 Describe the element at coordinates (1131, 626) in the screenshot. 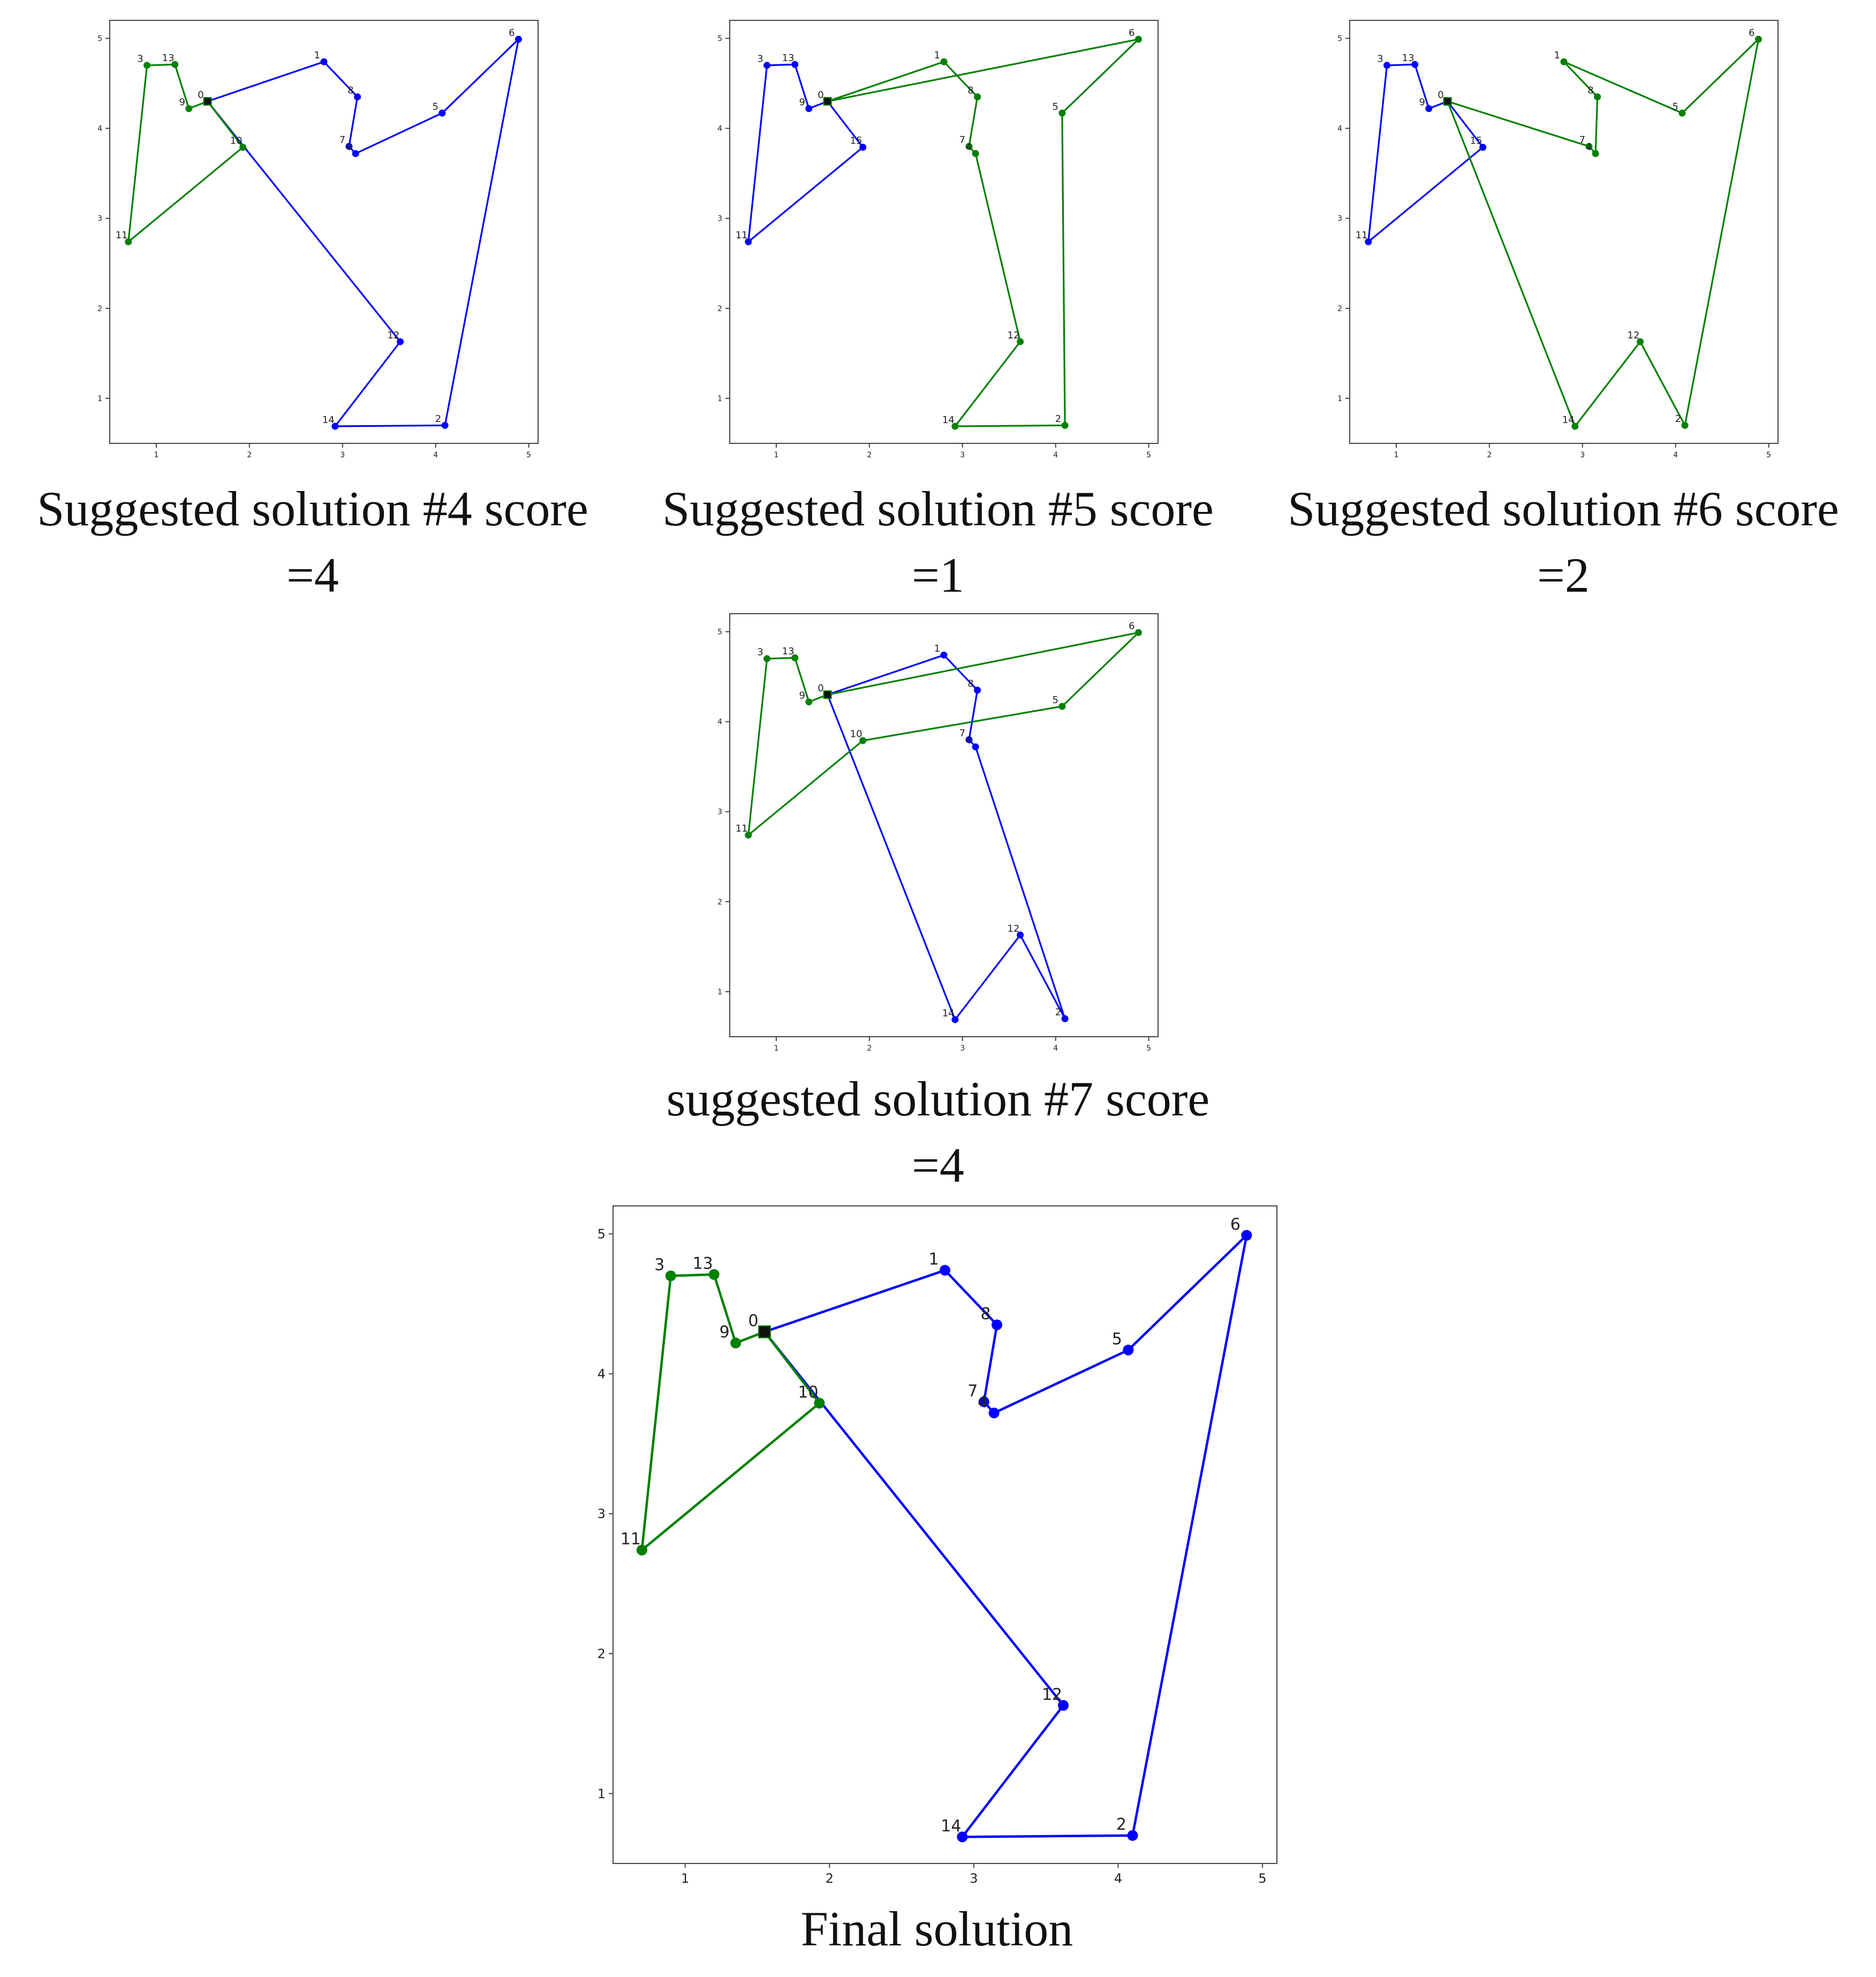

I see `node-label: 6` at that location.